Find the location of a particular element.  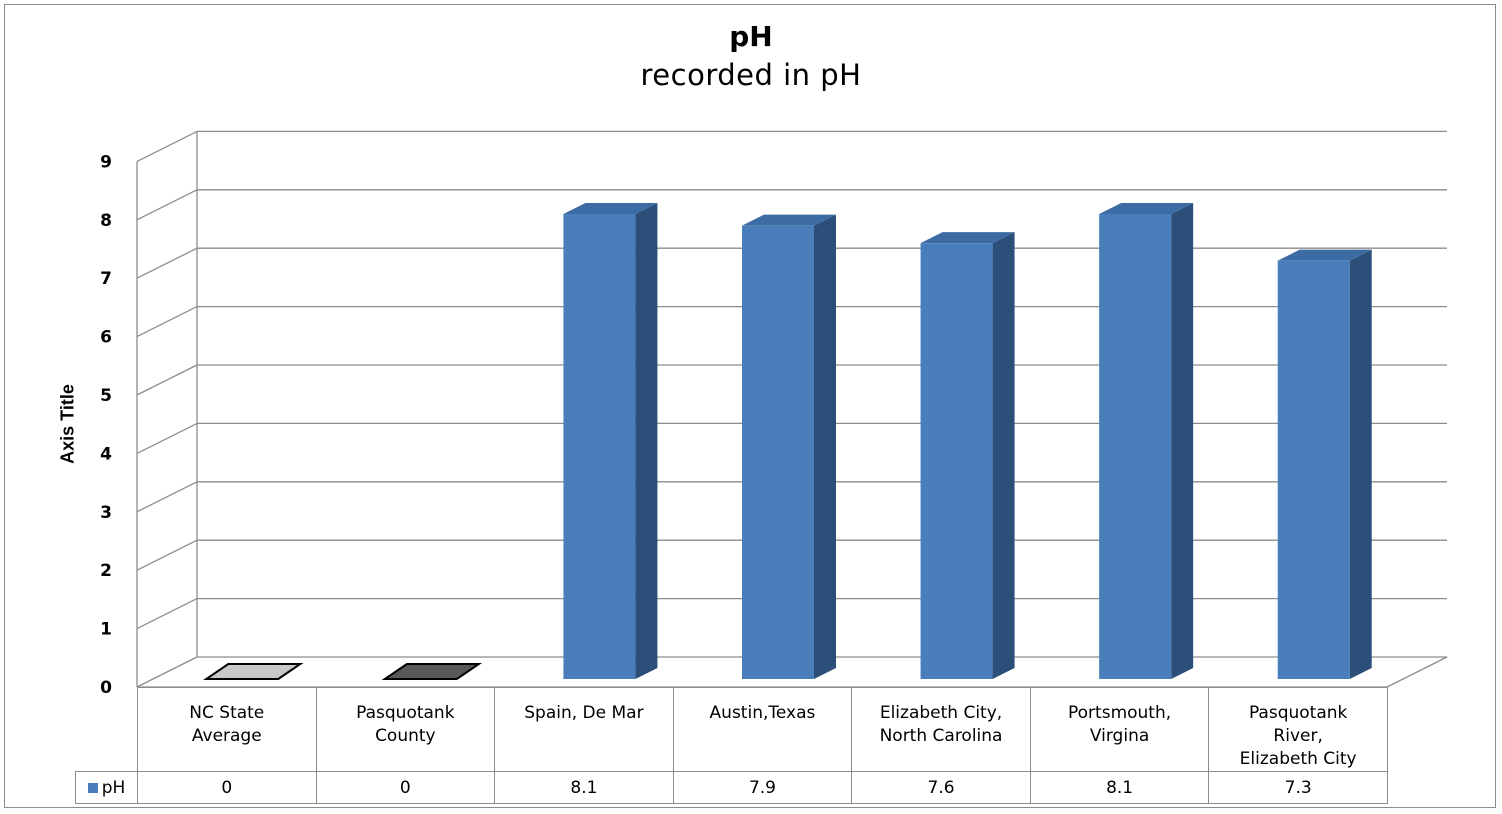

table-value: 7.9 is located at coordinates (762, 787).